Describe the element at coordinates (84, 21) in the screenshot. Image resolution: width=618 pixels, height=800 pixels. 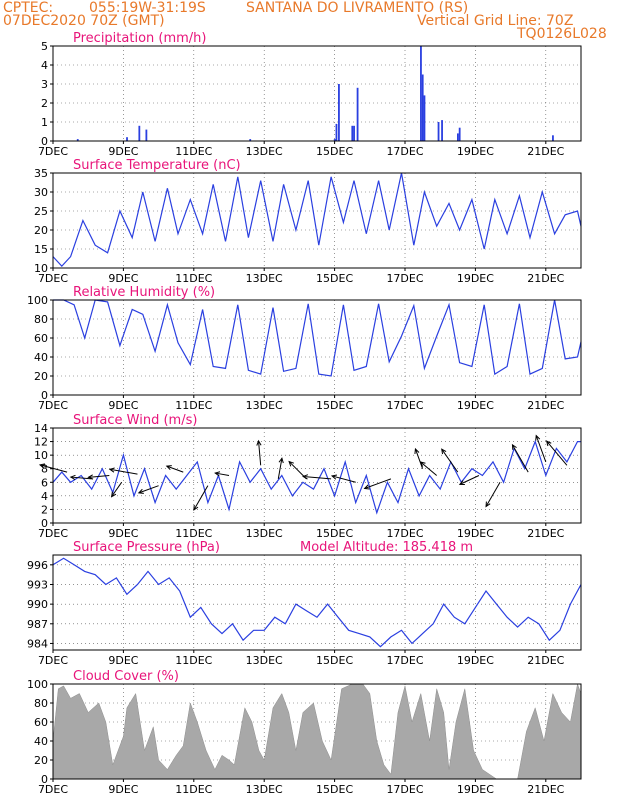
I see `header-run-time: 07DEC2020 70Z (GMT)` at that location.